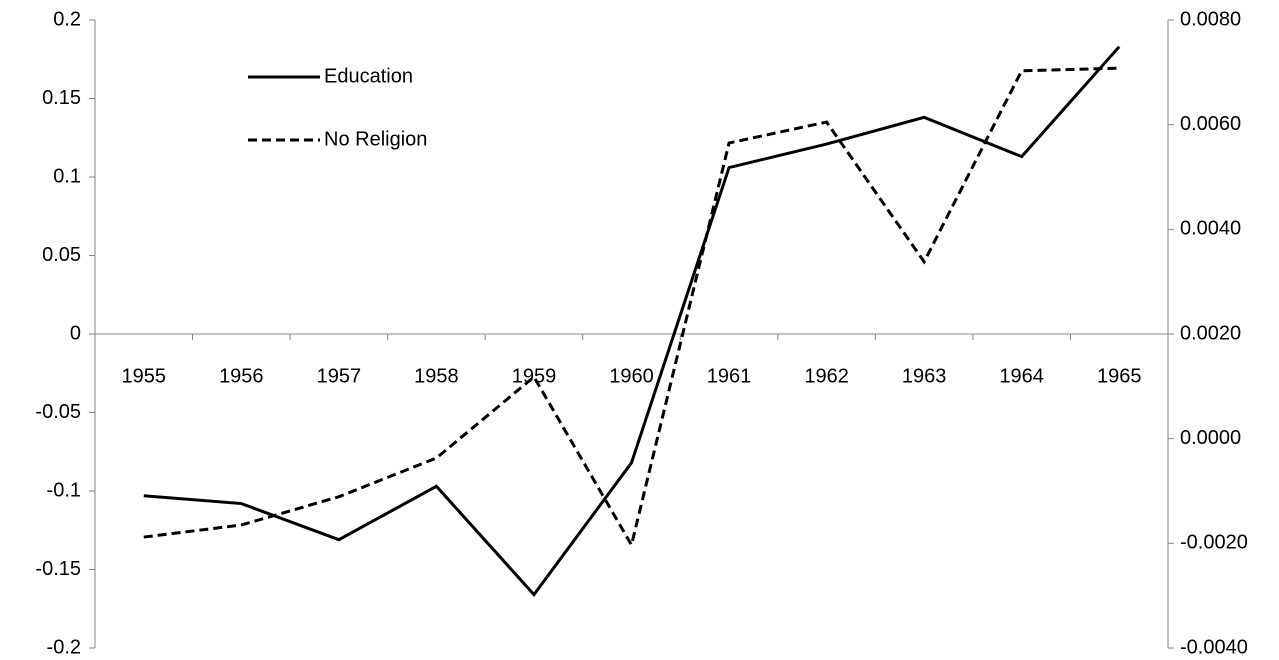 The image size is (1279, 660). What do you see at coordinates (58, 569) in the screenshot?
I see `y-tick-label: -0.15` at bounding box center [58, 569].